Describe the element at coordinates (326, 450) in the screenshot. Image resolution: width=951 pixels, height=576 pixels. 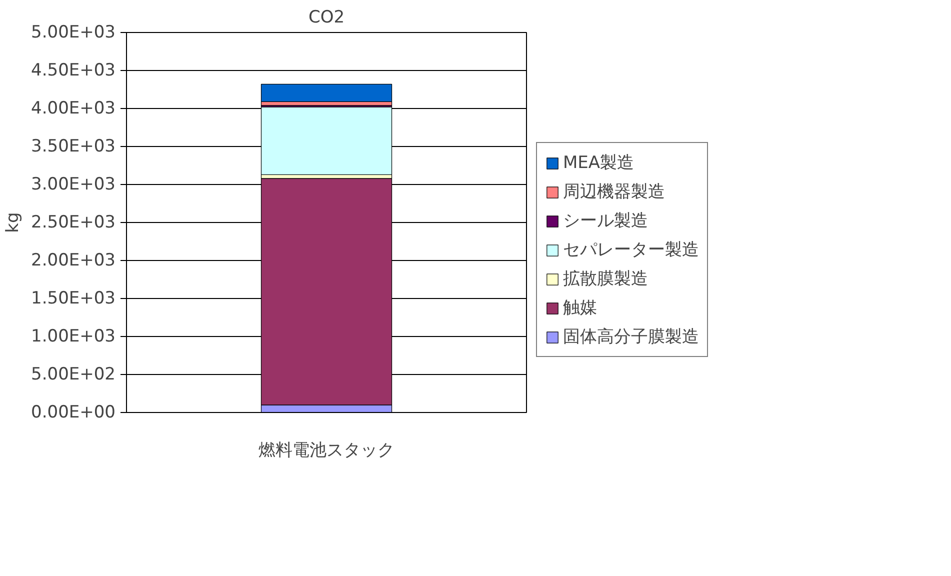
I see `x-tick-label: 燃料電池スタック` at that location.